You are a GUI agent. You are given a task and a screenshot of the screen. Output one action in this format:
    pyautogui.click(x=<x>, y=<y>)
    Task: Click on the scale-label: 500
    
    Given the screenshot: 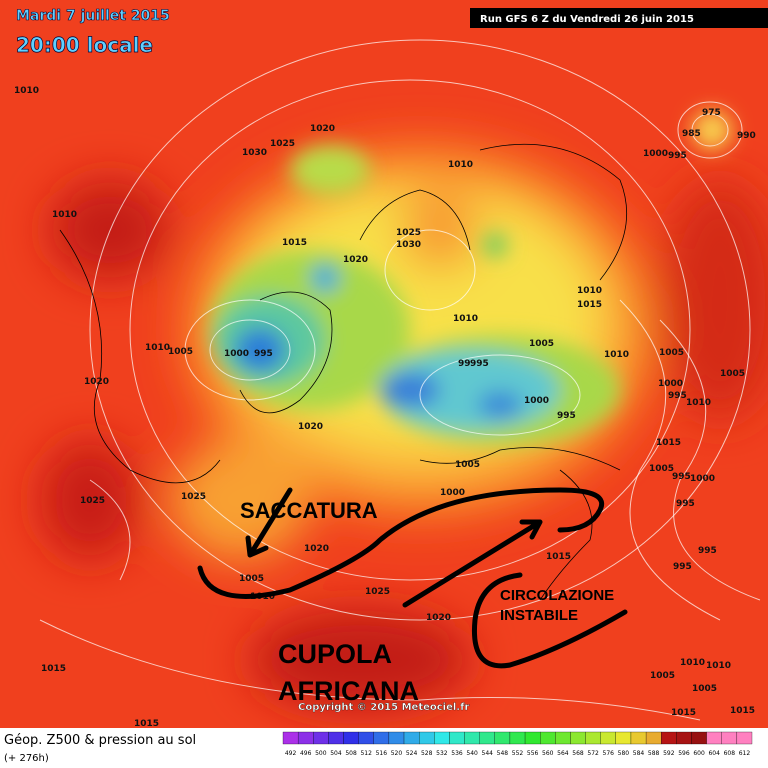 What is the action you would take?
    pyautogui.click(x=321, y=753)
    